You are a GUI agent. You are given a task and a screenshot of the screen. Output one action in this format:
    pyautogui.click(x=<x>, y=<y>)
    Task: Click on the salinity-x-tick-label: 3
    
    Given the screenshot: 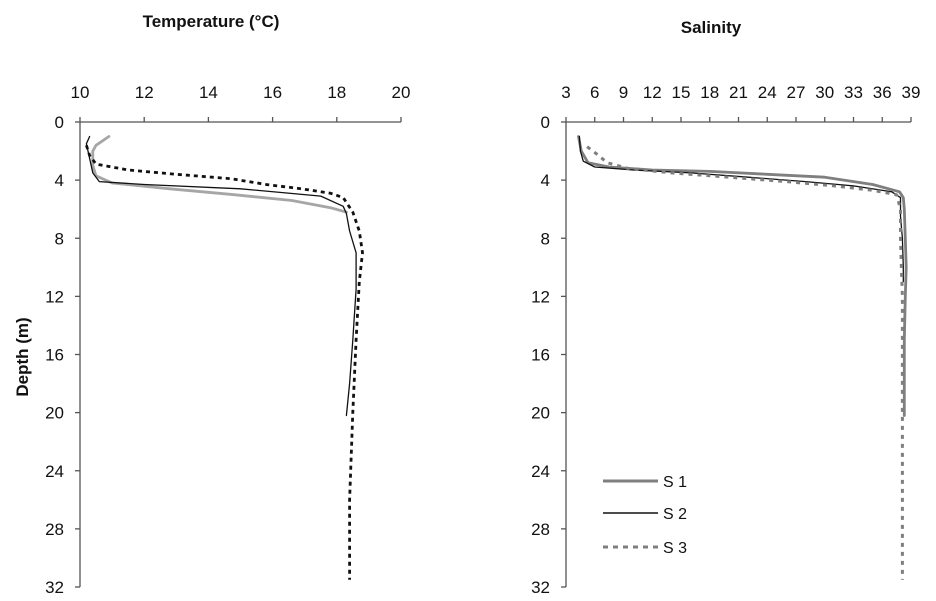 What is the action you would take?
    pyautogui.click(x=565, y=92)
    